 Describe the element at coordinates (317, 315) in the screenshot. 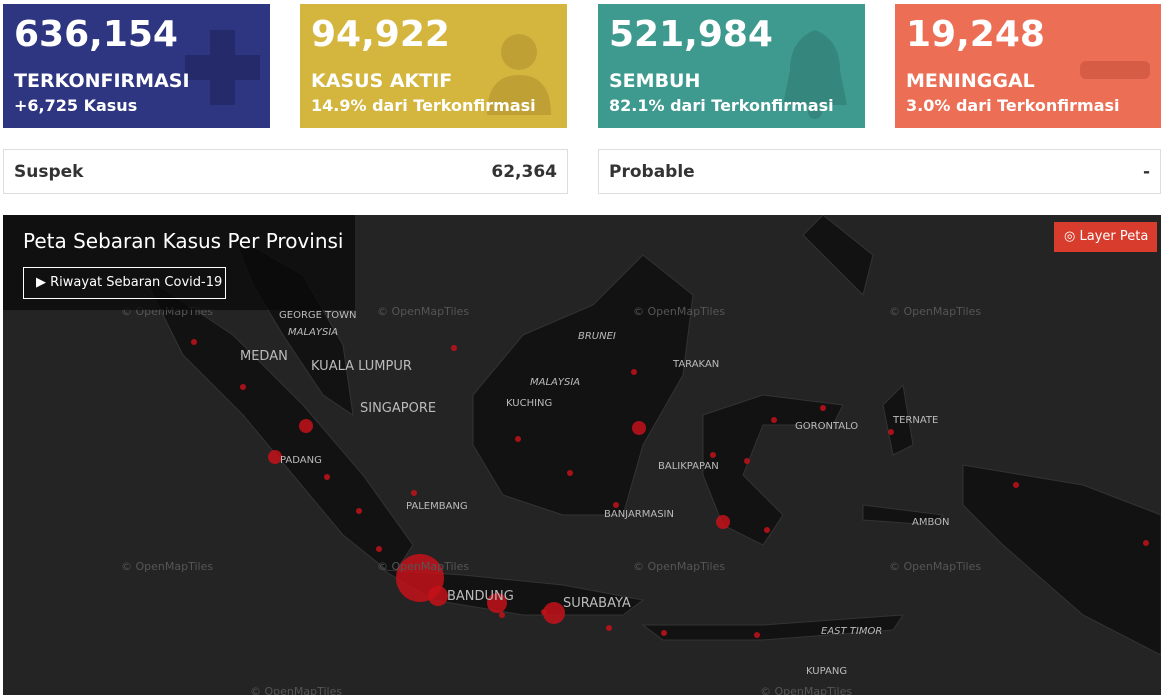

I see `map-label: GEORGE TOWN` at that location.